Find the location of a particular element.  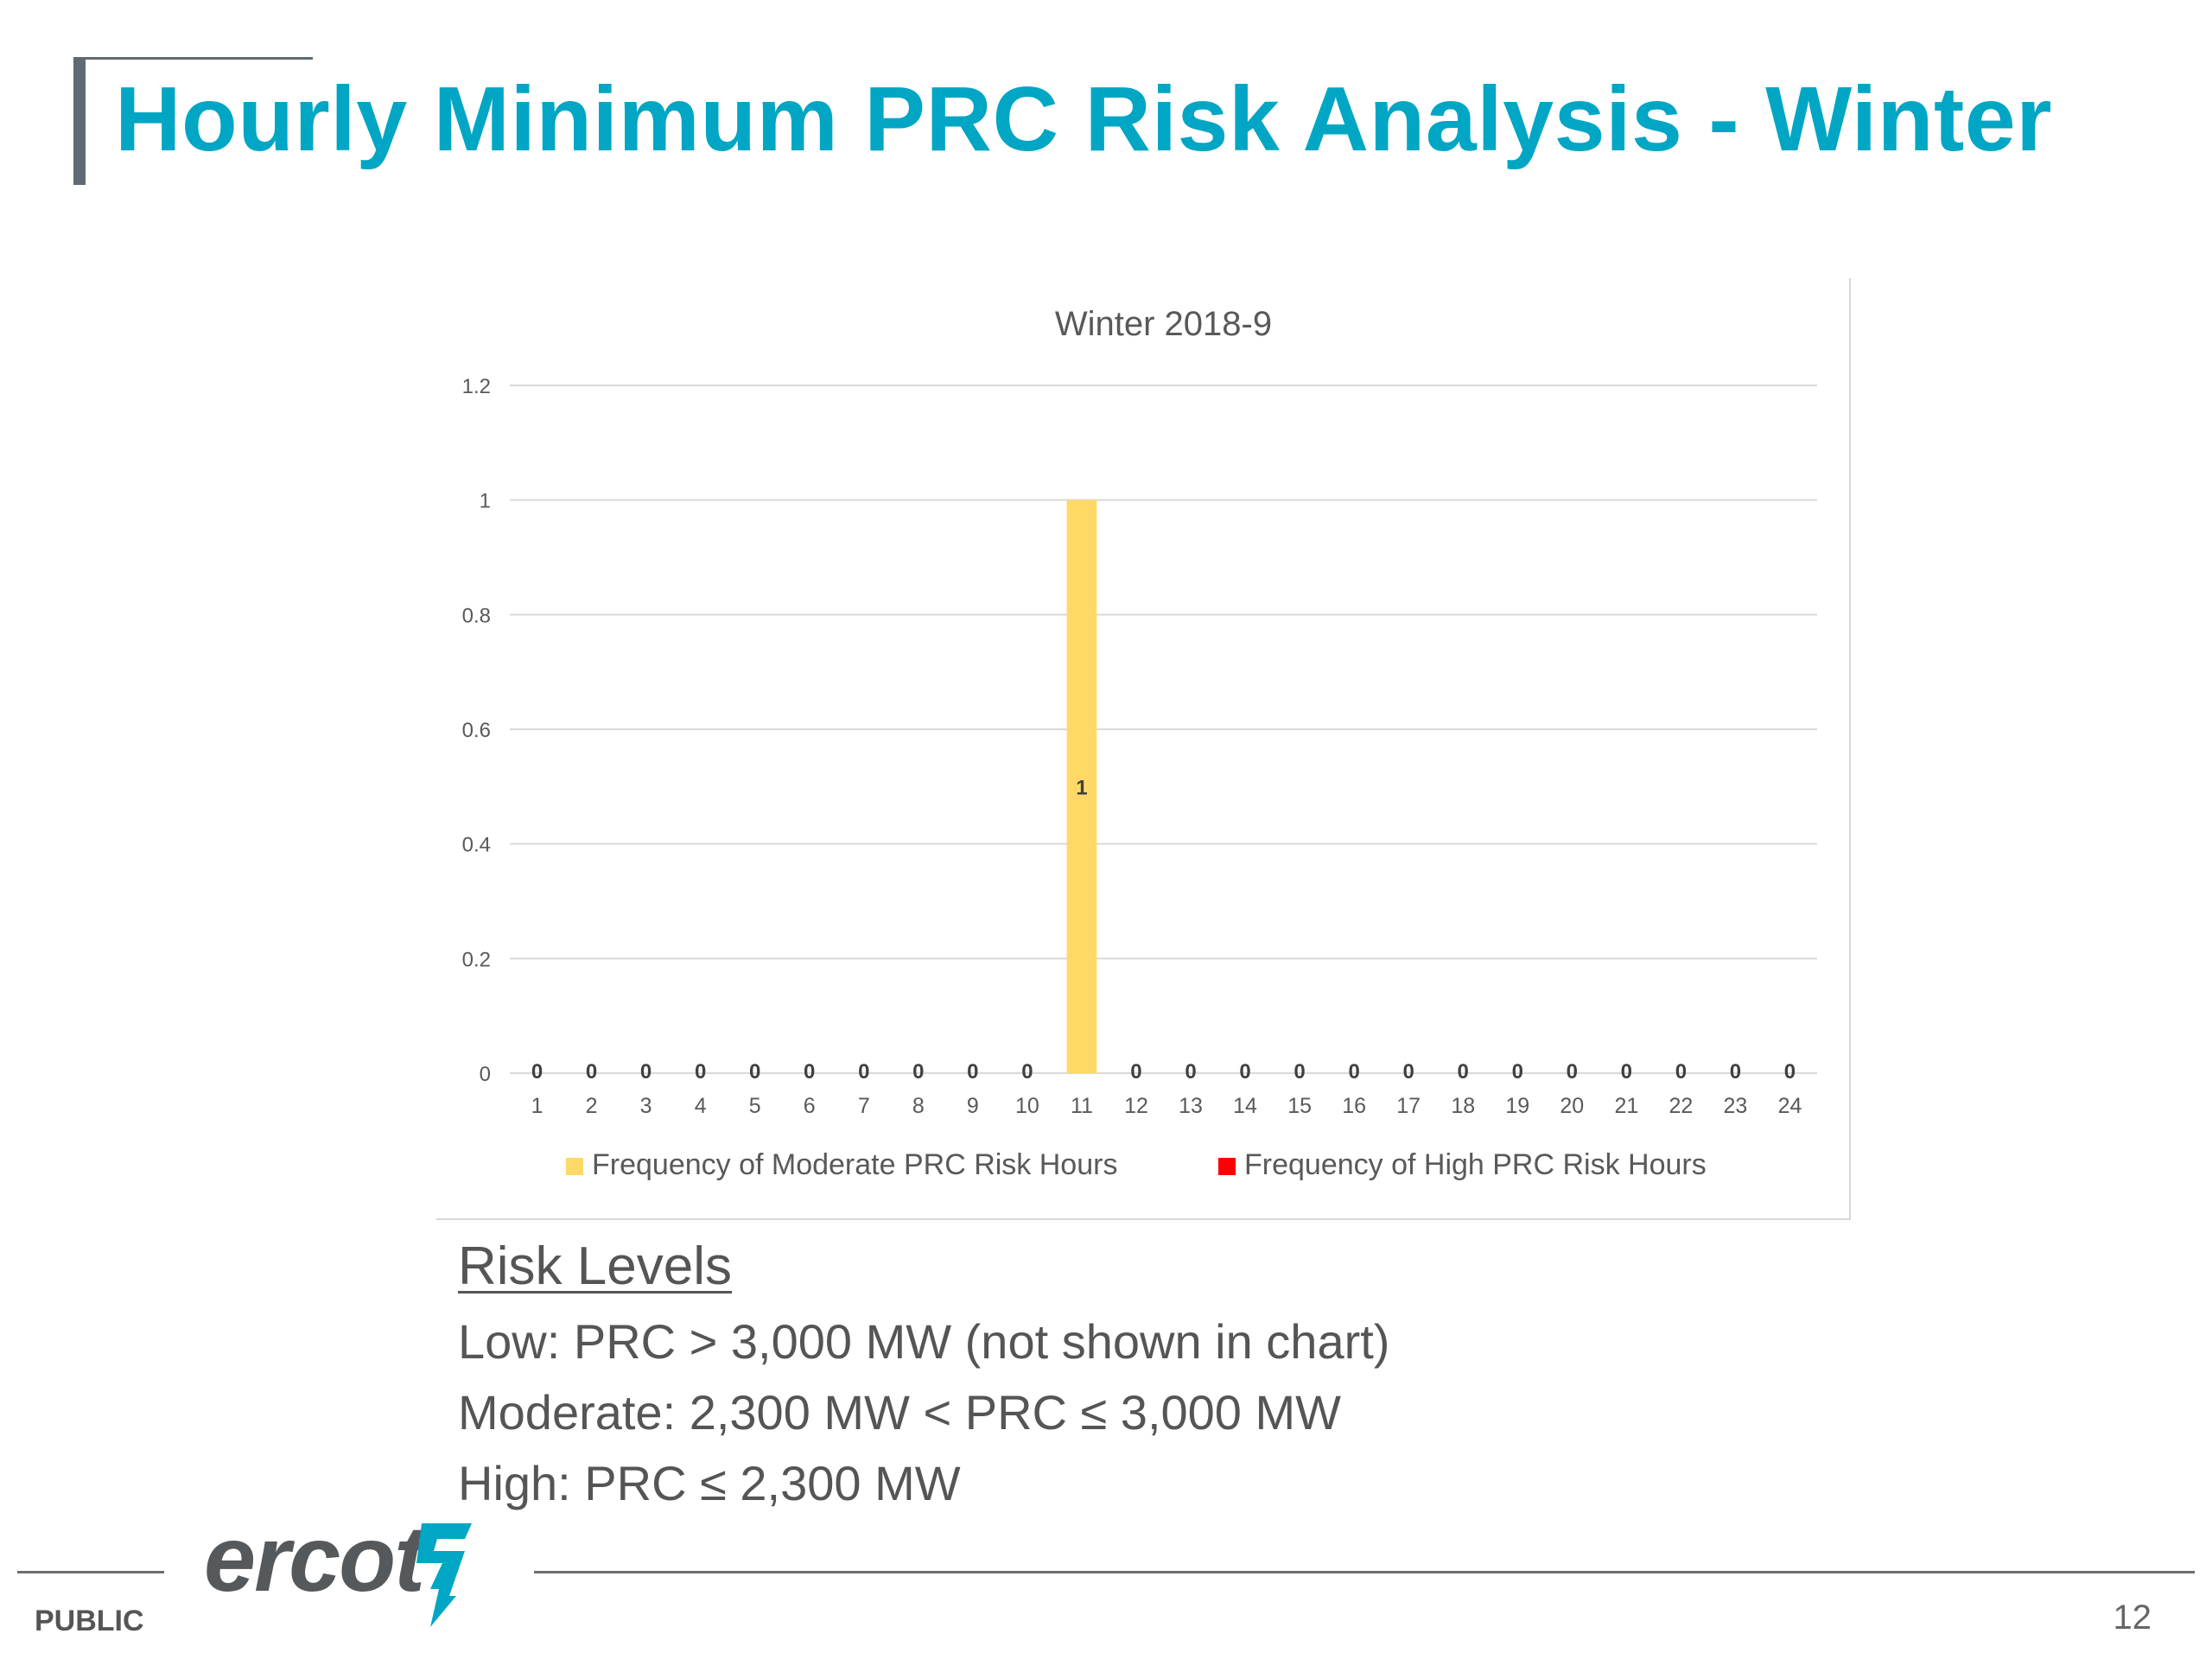

x-tick-label: 13 is located at coordinates (1191, 1106).